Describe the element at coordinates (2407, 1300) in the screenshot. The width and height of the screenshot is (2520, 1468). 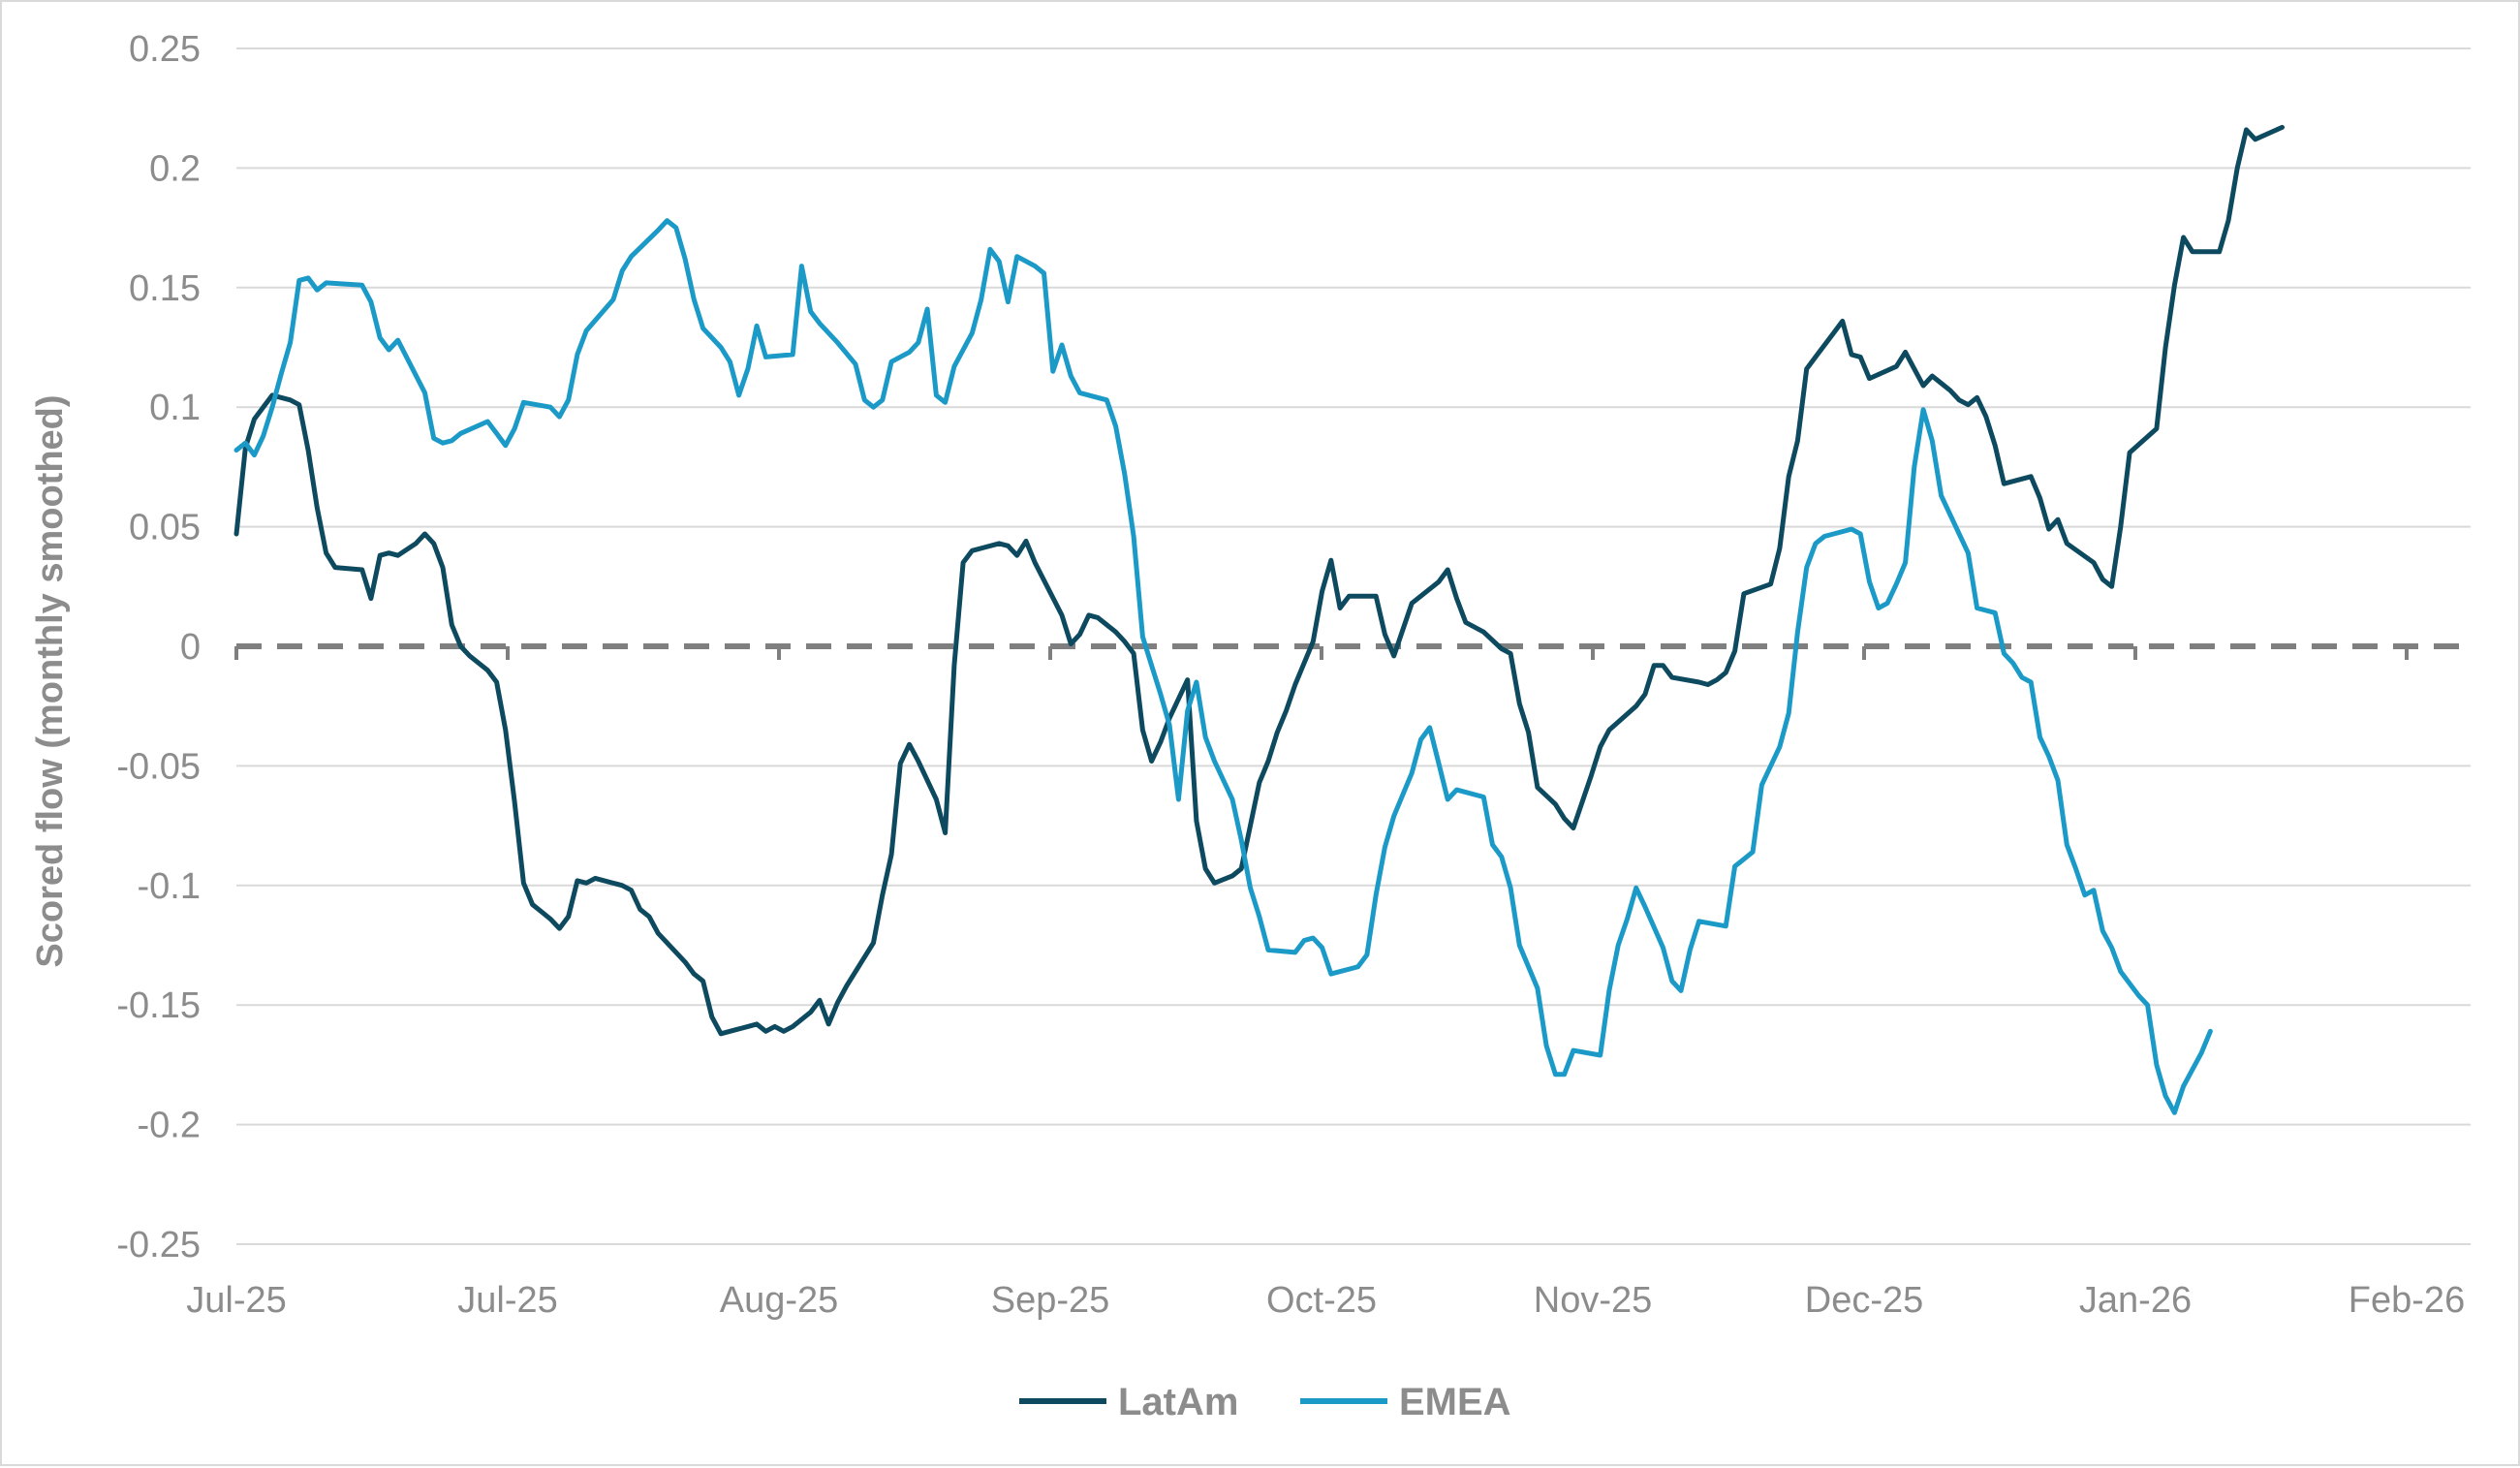
I see `x-tick-label: Feb-26` at that location.